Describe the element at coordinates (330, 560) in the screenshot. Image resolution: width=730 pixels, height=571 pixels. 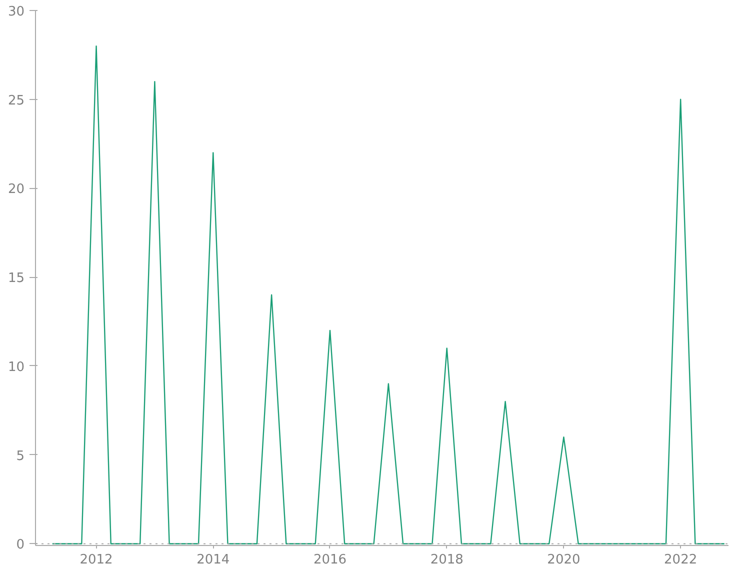
I see `x-tick-label: 2016` at that location.